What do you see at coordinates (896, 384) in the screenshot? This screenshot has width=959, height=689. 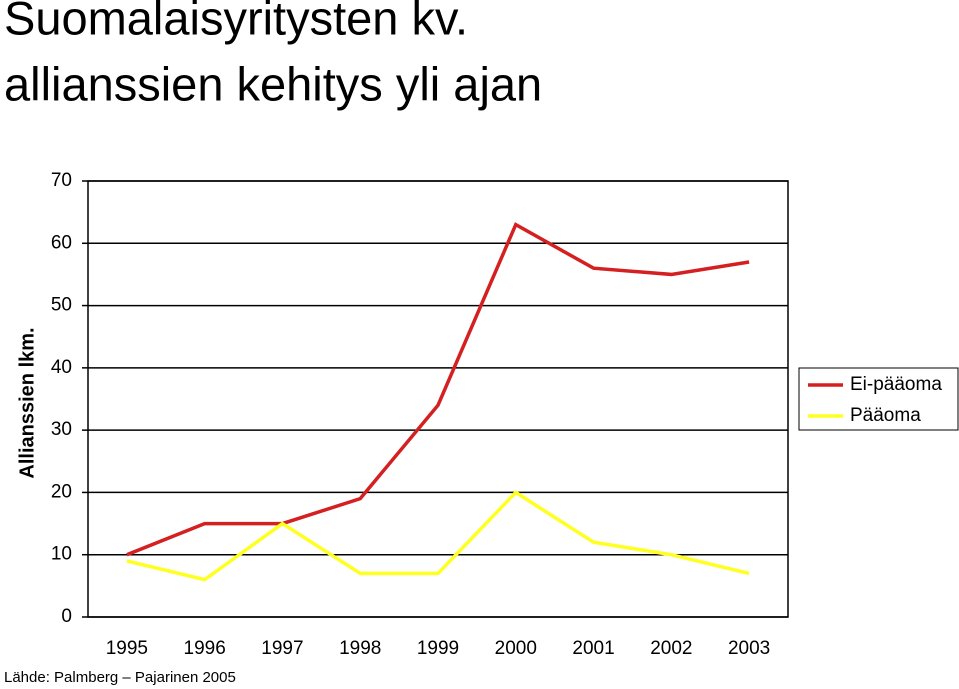 I see `legend-label: Ei-pääoma` at bounding box center [896, 384].